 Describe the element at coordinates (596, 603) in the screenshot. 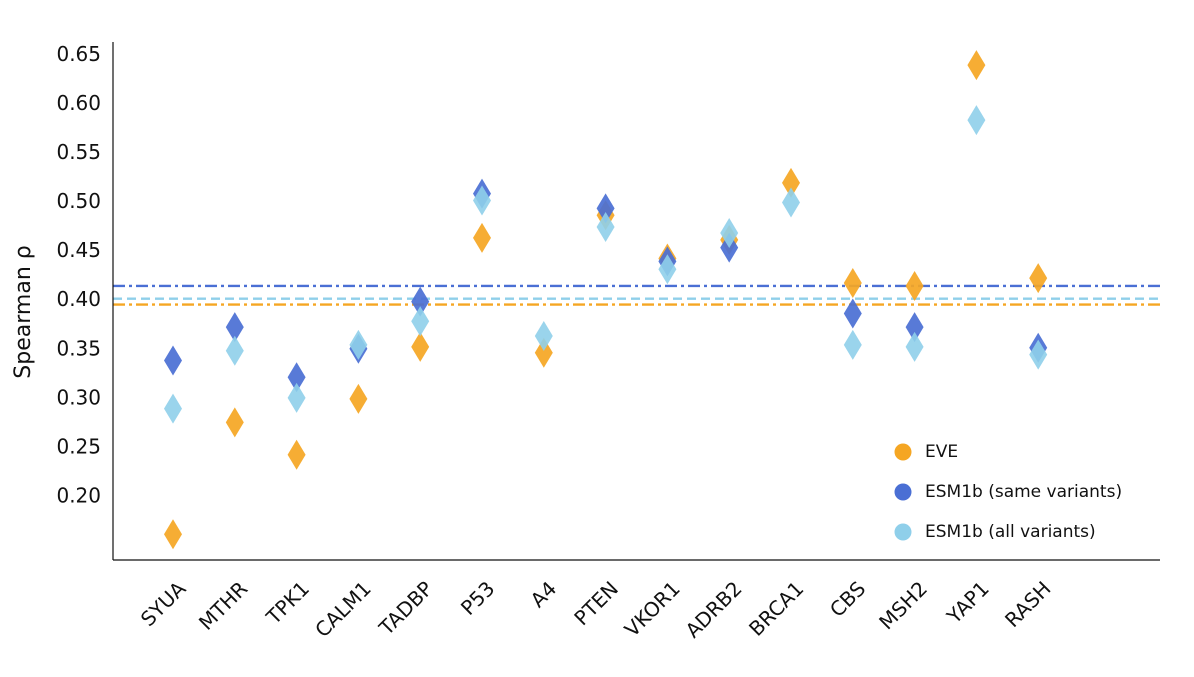

I see `x-tick-label: PTEN` at that location.